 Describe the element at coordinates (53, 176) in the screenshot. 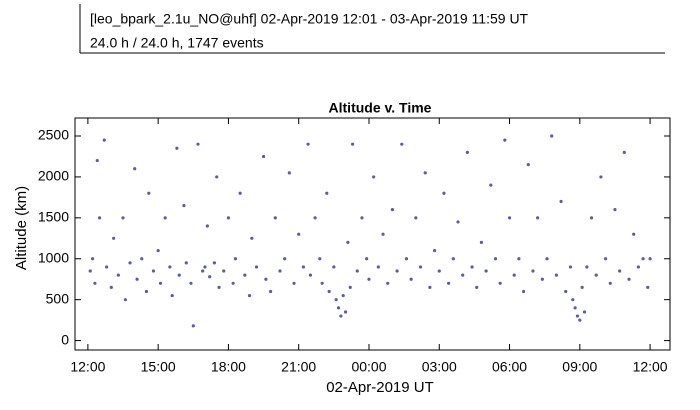

I see `y-tick-label: 2000` at that location.